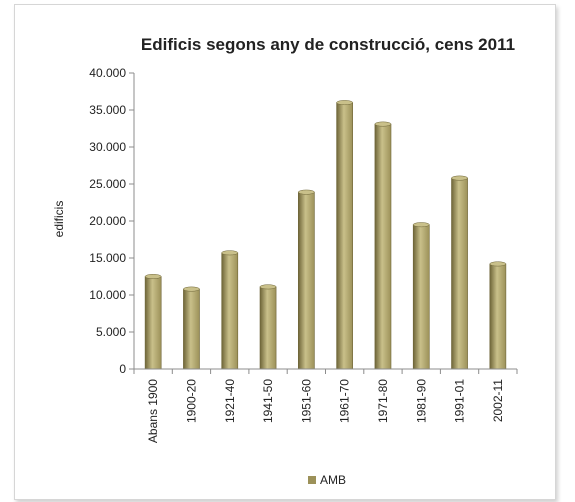 The height and width of the screenshot is (502, 575). Describe the element at coordinates (498, 400) in the screenshot. I see `x-tick-label: 2002-11` at that location.